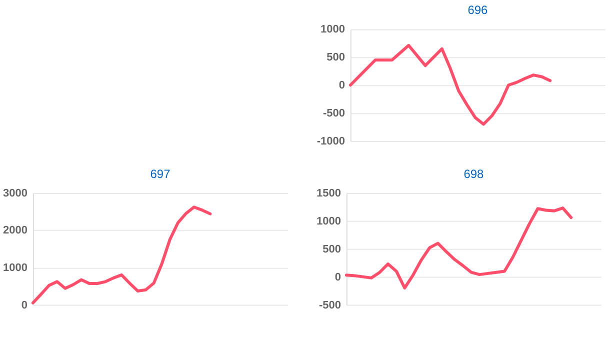 Image resolution: width=613 pixels, height=347 pixels. Describe the element at coordinates (474, 173) in the screenshot. I see `chart-title: 698` at that location.